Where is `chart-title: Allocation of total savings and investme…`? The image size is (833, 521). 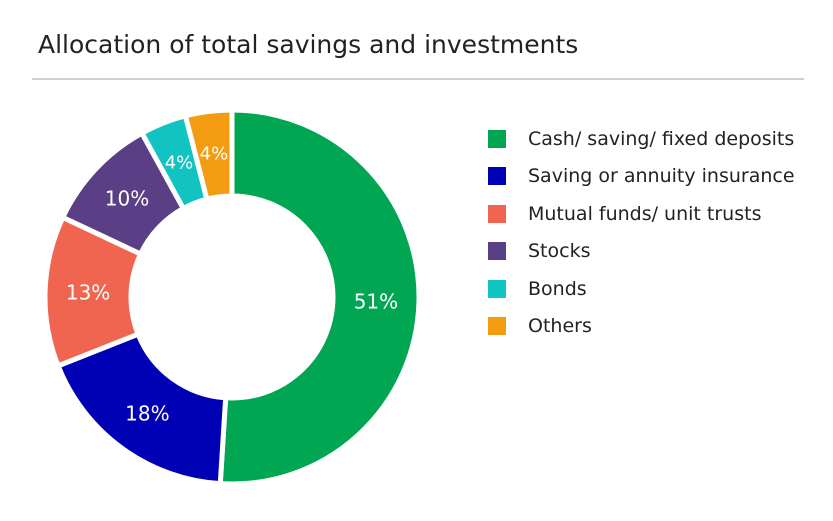
chart-title: Allocation of total savings and investme… is located at coordinates (308, 44).